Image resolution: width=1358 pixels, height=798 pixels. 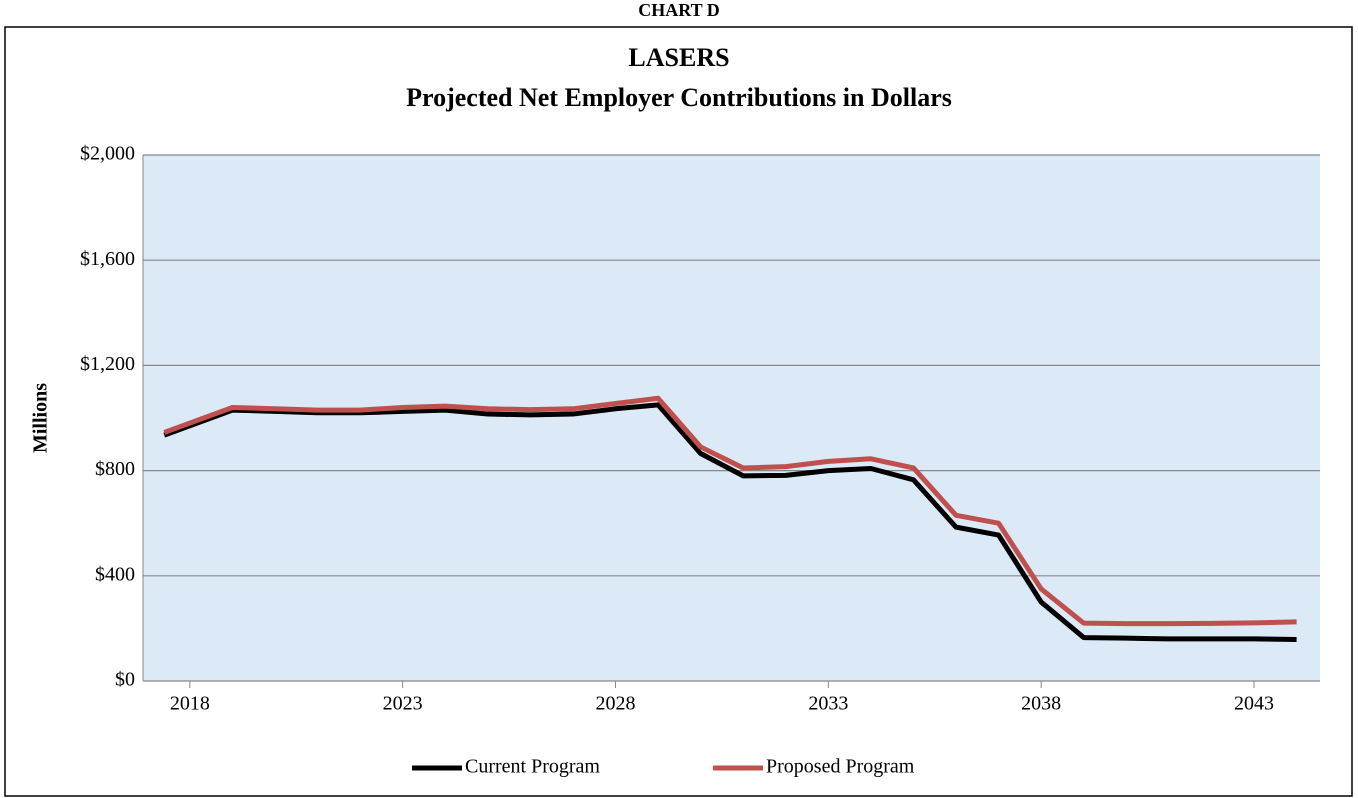 I want to click on y-tick-label: $800, so click(x=115, y=469).